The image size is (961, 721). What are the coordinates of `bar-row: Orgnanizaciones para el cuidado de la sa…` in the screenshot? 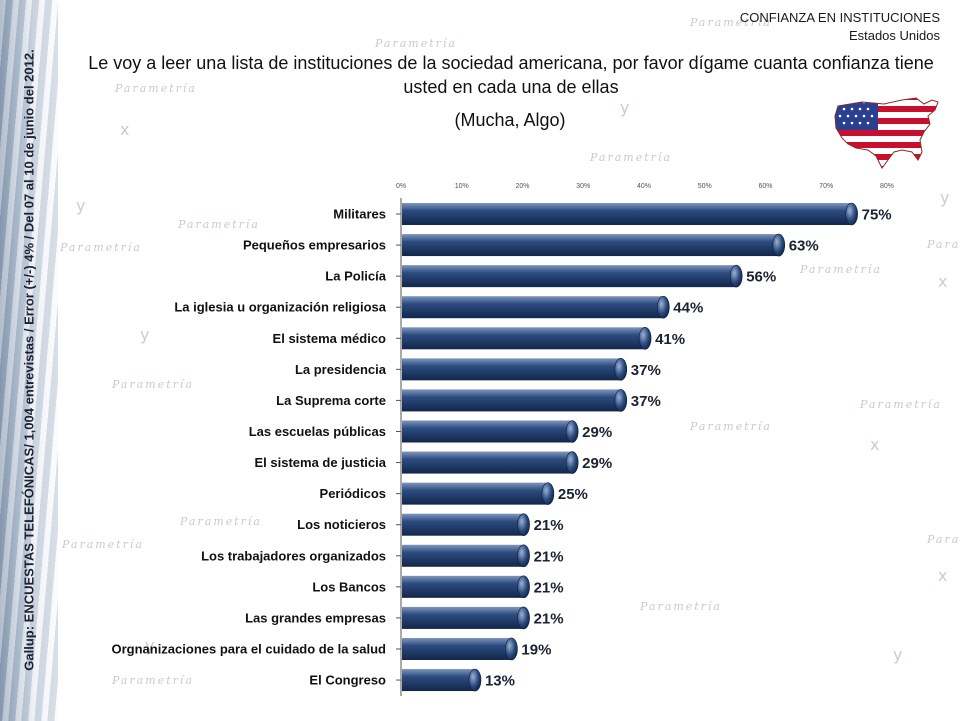 It's located at (331, 649).